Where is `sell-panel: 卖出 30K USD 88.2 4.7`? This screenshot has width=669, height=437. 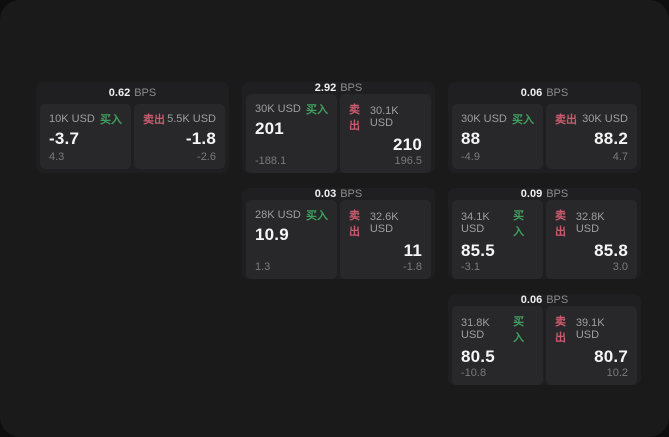
sell-panel: 卖出 30K USD 88.2 4.7 is located at coordinates (591, 136).